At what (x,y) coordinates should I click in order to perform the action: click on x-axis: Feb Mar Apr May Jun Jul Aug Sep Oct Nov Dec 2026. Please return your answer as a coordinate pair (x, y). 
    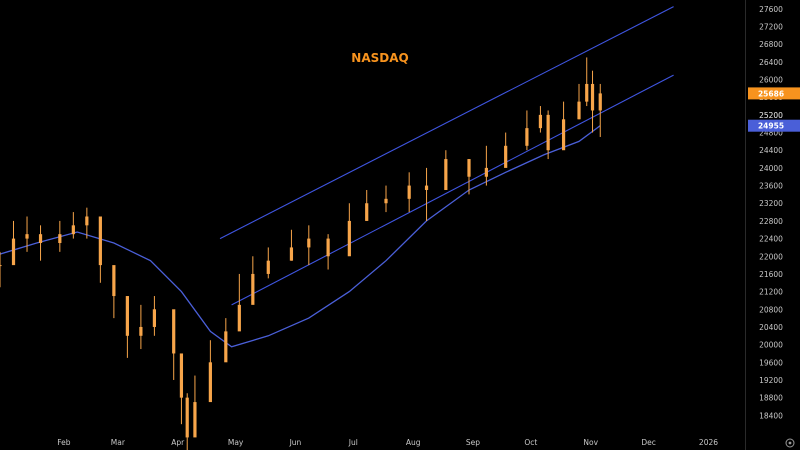
    Looking at the image, I should click on (387, 442).